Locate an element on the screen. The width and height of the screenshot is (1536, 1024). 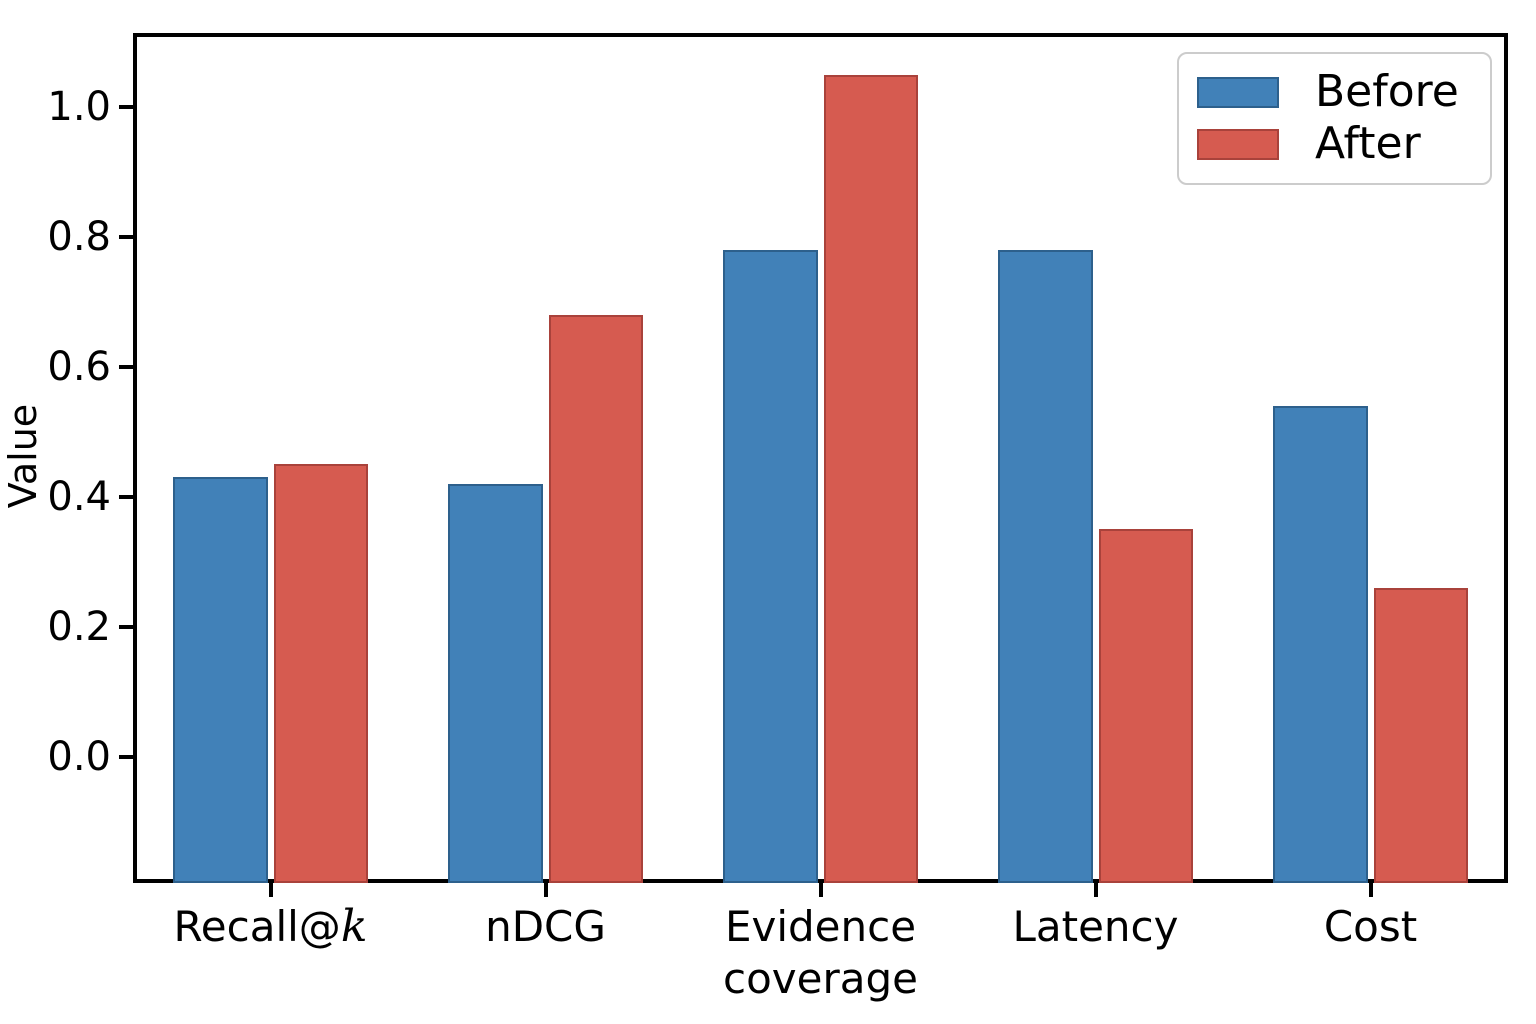
x-tick-label-text: nDCG is located at coordinates (545, 926).